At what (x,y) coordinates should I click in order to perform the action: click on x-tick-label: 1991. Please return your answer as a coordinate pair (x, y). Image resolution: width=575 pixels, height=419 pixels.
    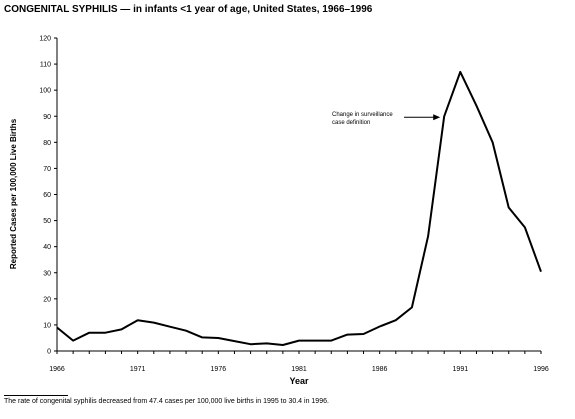
    Looking at the image, I should click on (461, 369).